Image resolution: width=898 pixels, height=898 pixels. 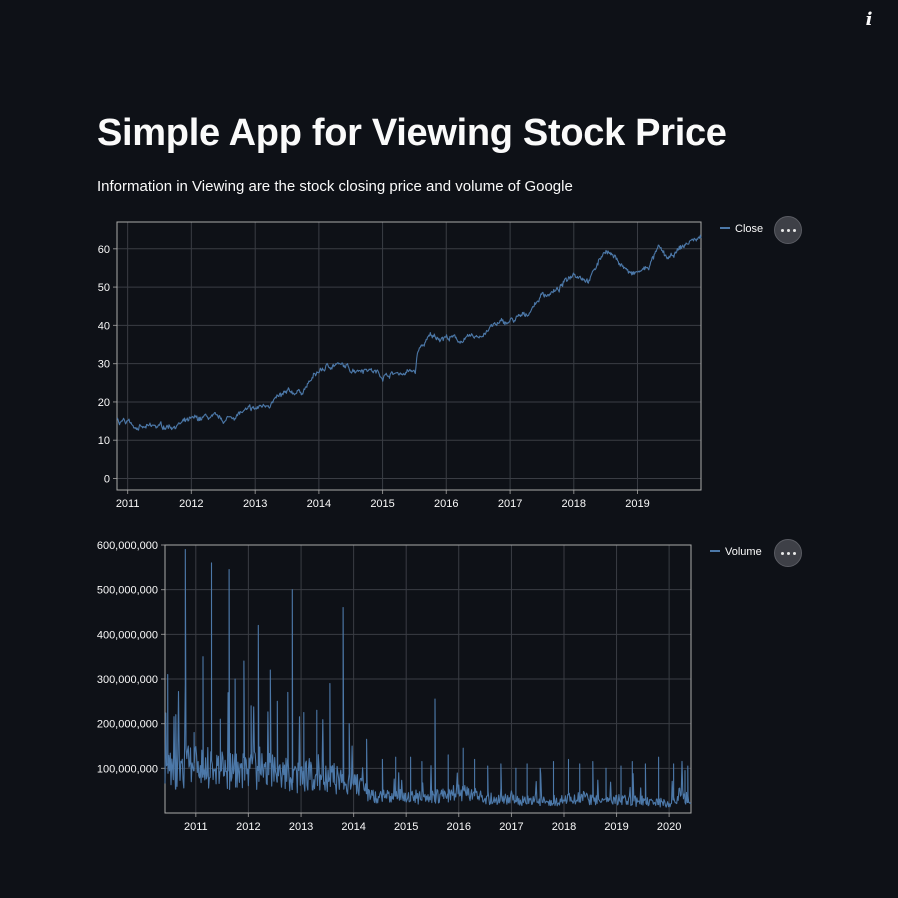 What do you see at coordinates (788, 230) in the screenshot?
I see `close-chart-more-button` at bounding box center [788, 230].